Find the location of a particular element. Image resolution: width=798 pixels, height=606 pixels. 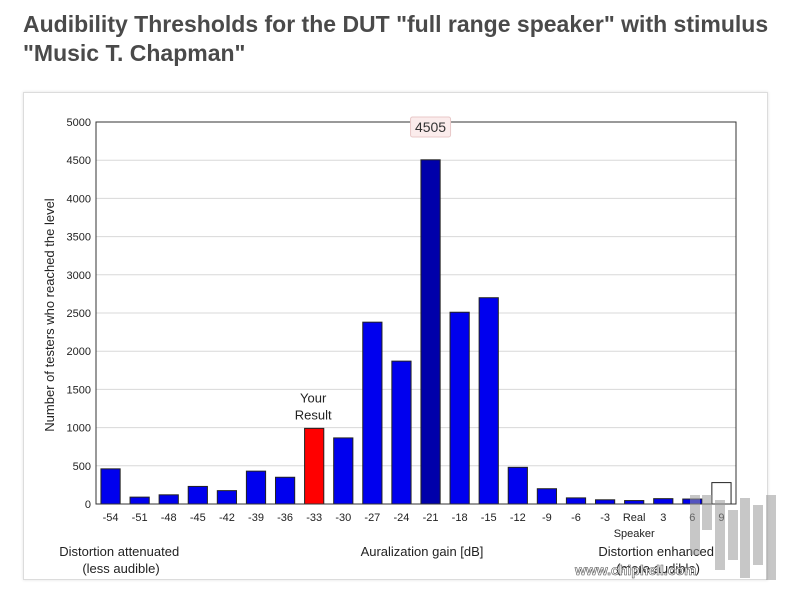

y-tick-label: 2500 is located at coordinates (79, 314).